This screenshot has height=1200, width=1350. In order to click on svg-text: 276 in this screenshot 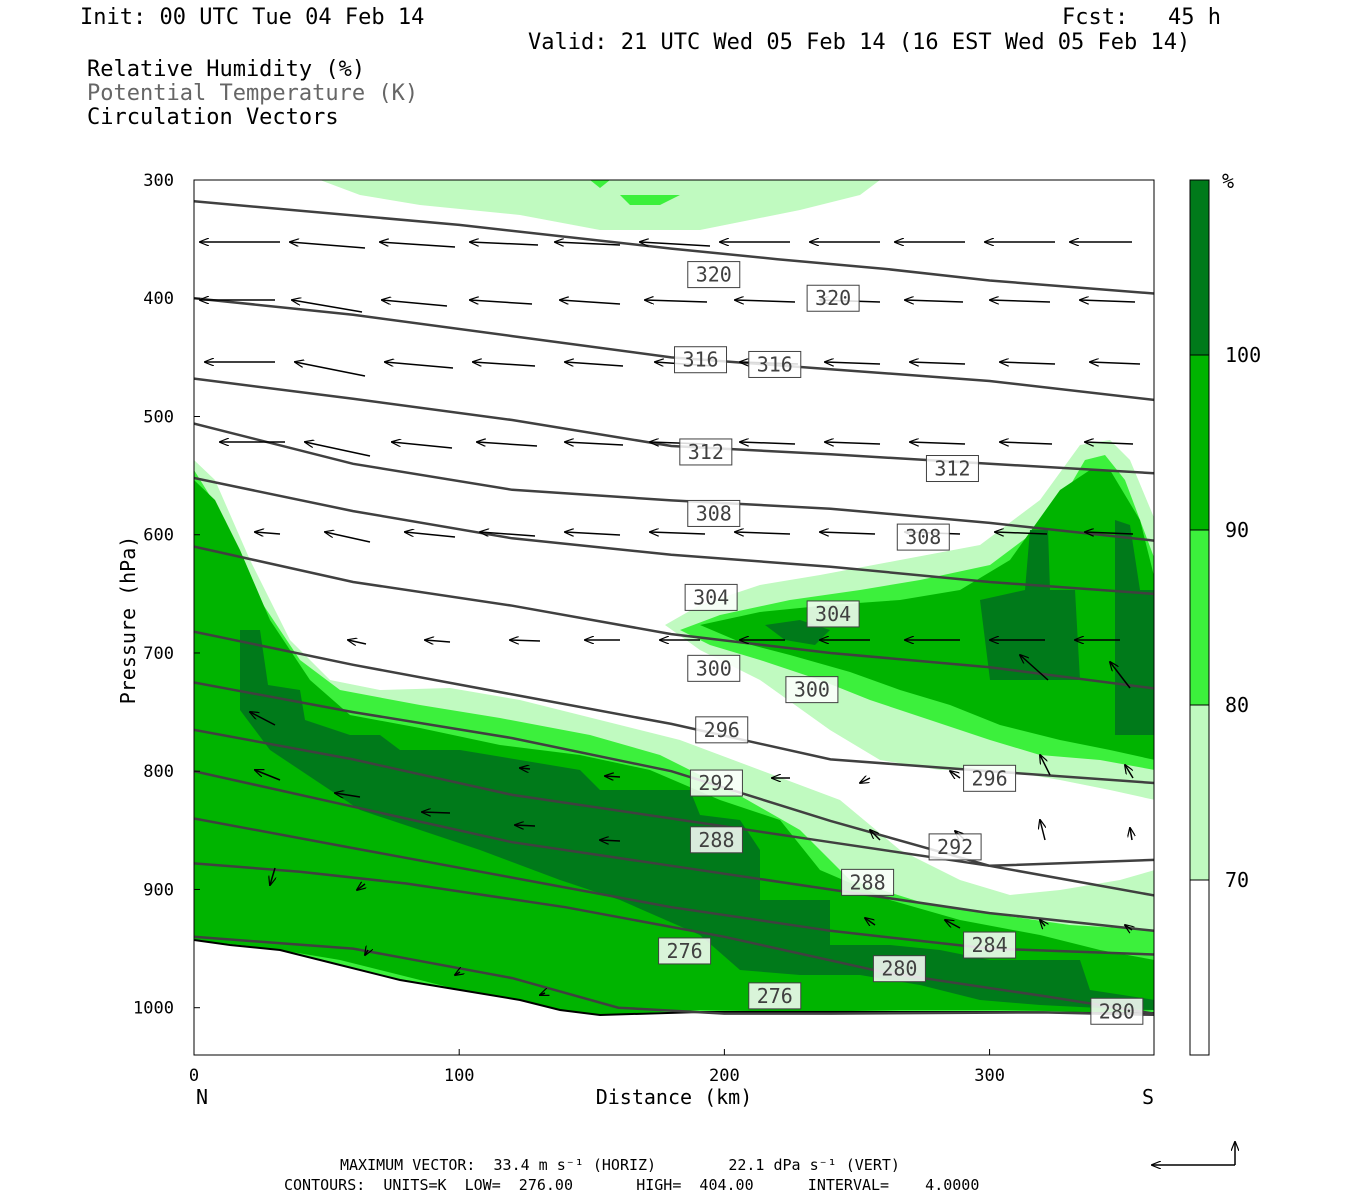, I will do `click(775, 996)`.